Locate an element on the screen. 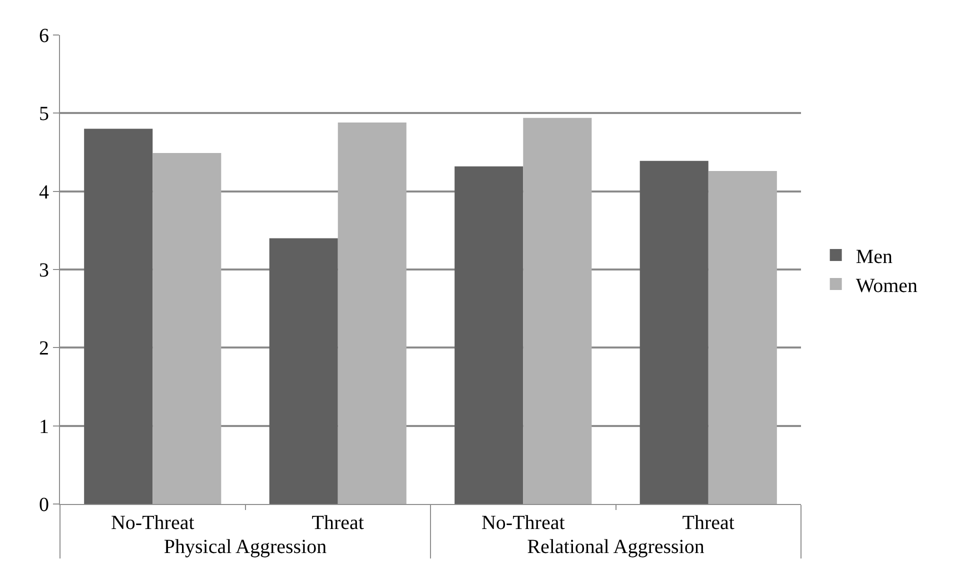 Image resolution: width=961 pixels, height=570 pixels. legend-label: Women is located at coordinates (887, 285).